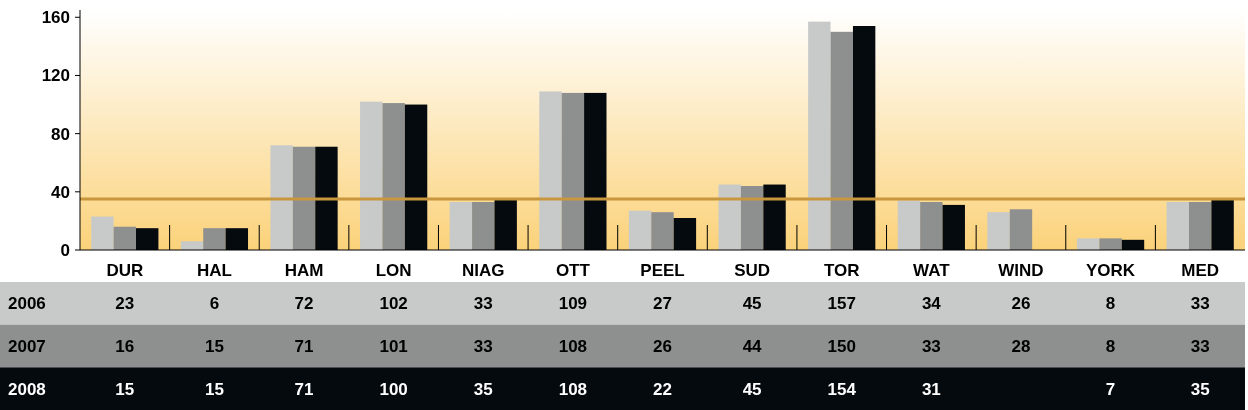  What do you see at coordinates (841, 270) in the screenshot?
I see `x-tick-label: TOR` at bounding box center [841, 270].